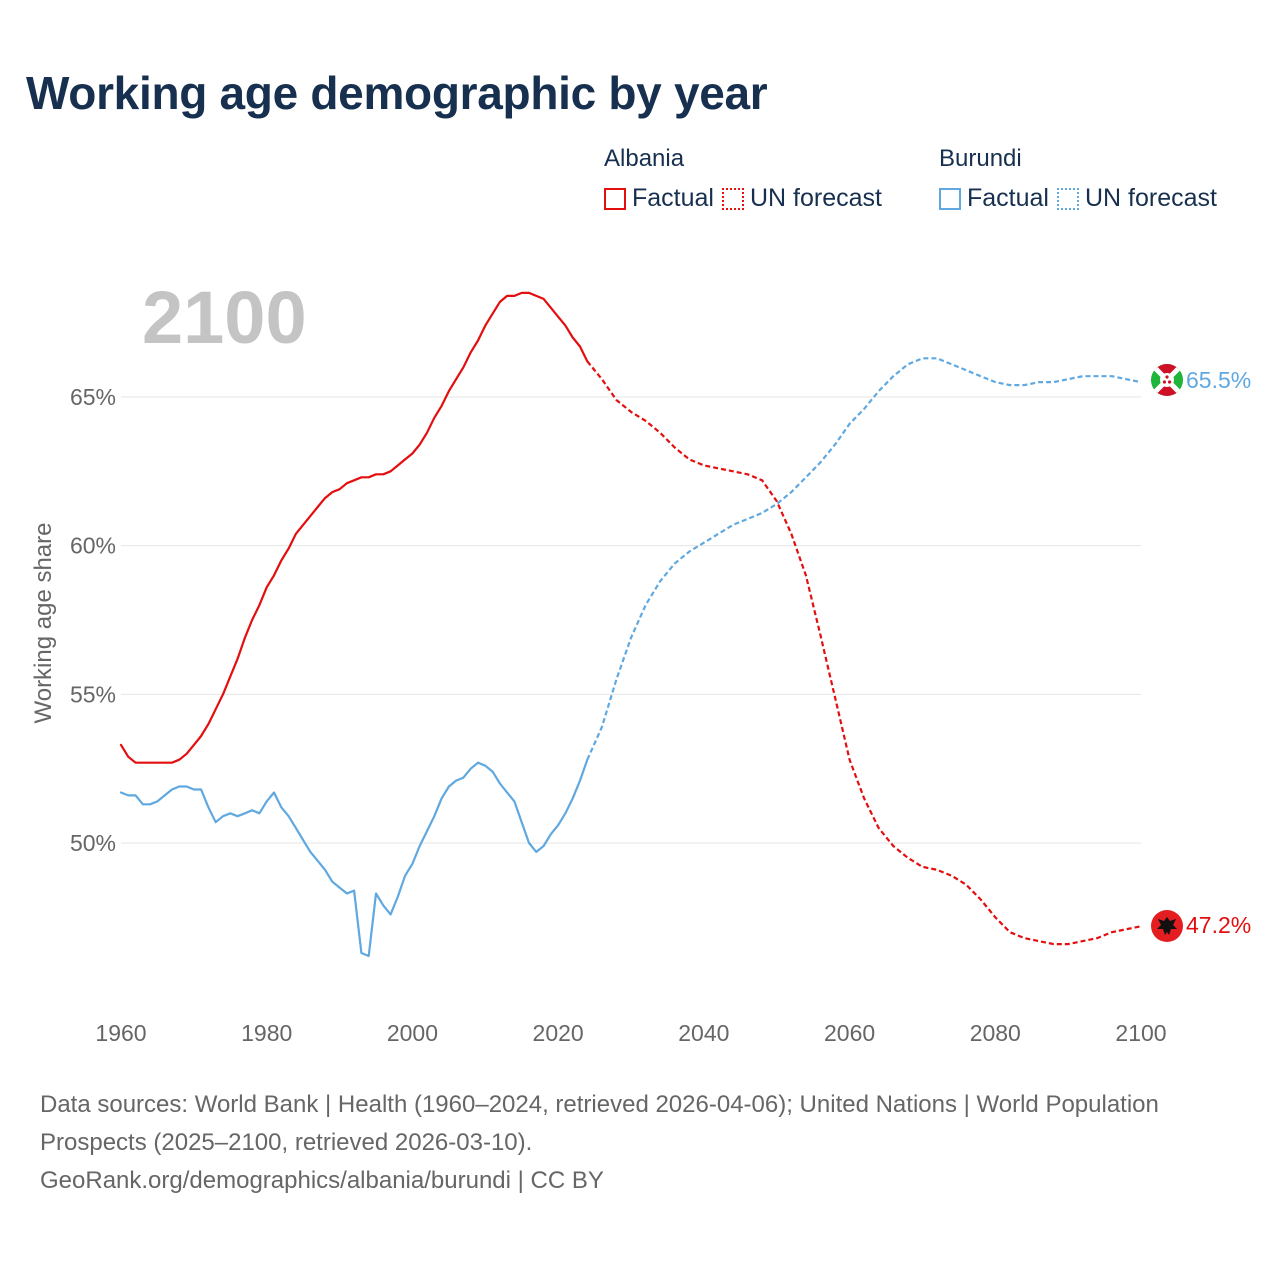 The width and height of the screenshot is (1280, 1280). Describe the element at coordinates (93, 694) in the screenshot. I see `y-tick-label: 55%` at that location.